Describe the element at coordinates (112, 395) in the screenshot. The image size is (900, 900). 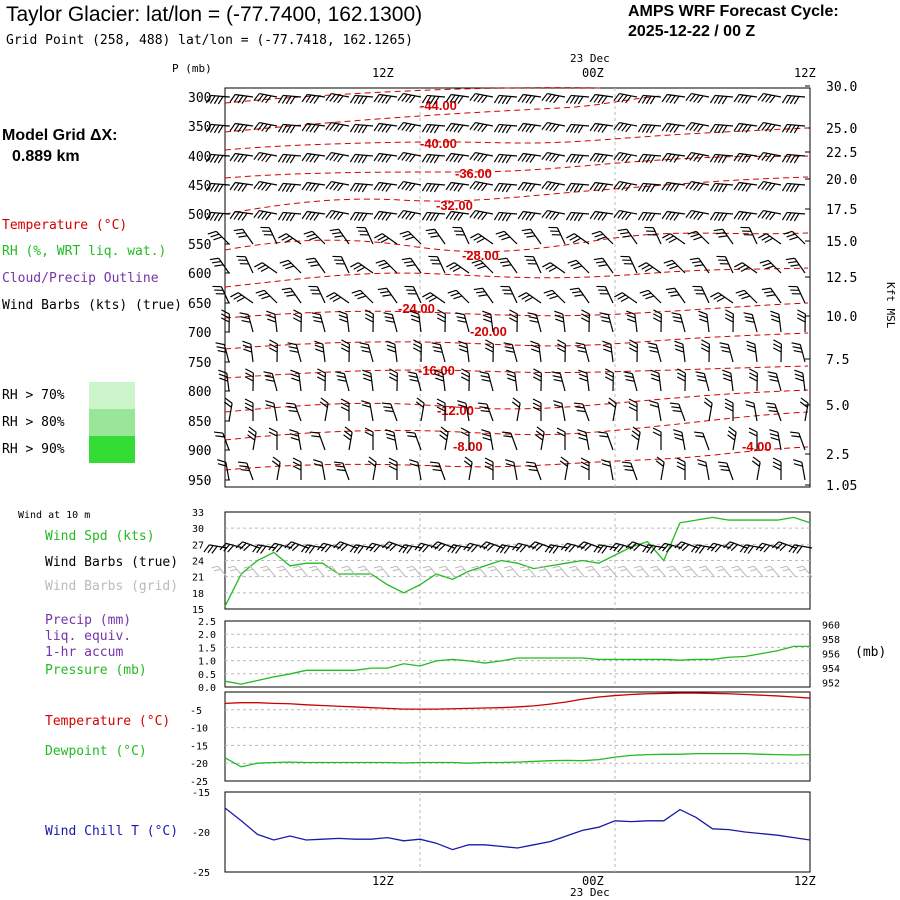
I see `rh70-swatch` at that location.